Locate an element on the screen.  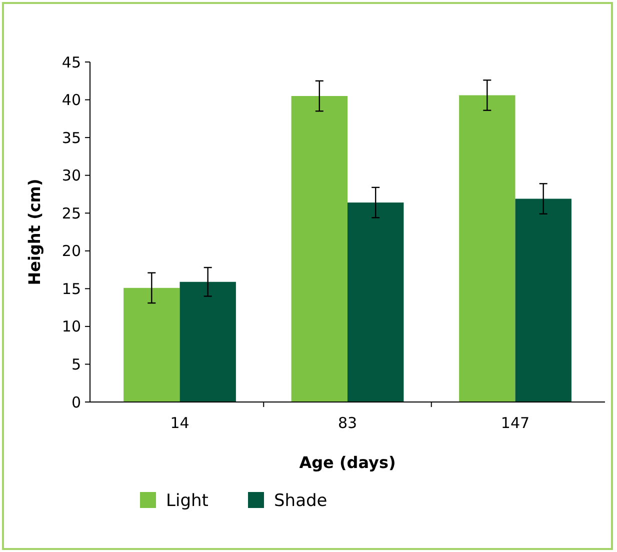
y-tick-label: 25 is located at coordinates (71, 213).